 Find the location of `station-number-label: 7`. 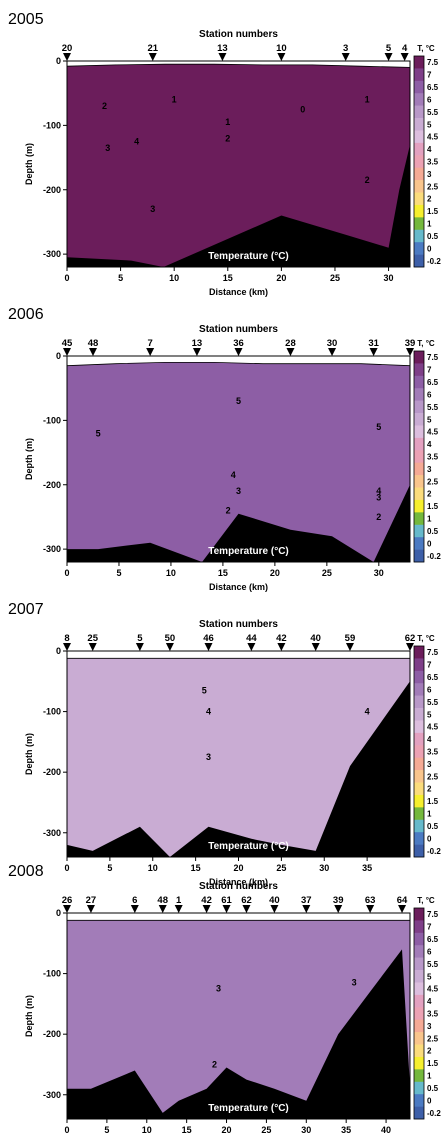

station-number-label: 7 is located at coordinates (150, 343).